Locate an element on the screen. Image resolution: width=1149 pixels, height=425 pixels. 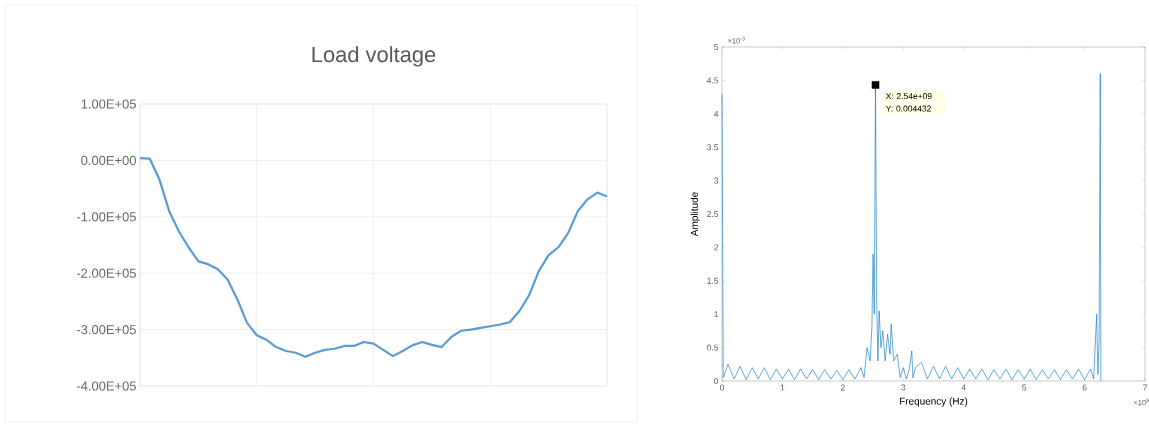
y-tick-label: 1 is located at coordinates (716, 314).